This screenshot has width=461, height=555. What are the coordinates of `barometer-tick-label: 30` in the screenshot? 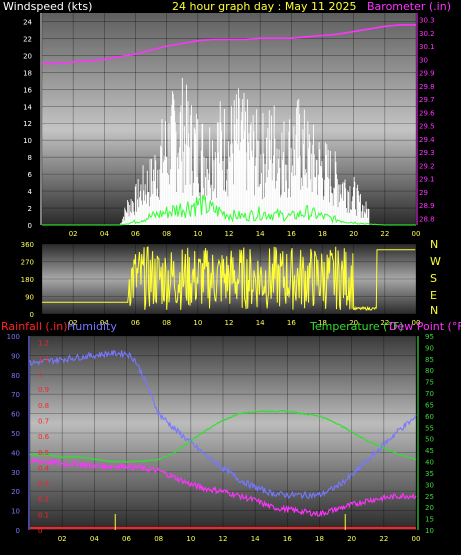 It's located at (423, 60).